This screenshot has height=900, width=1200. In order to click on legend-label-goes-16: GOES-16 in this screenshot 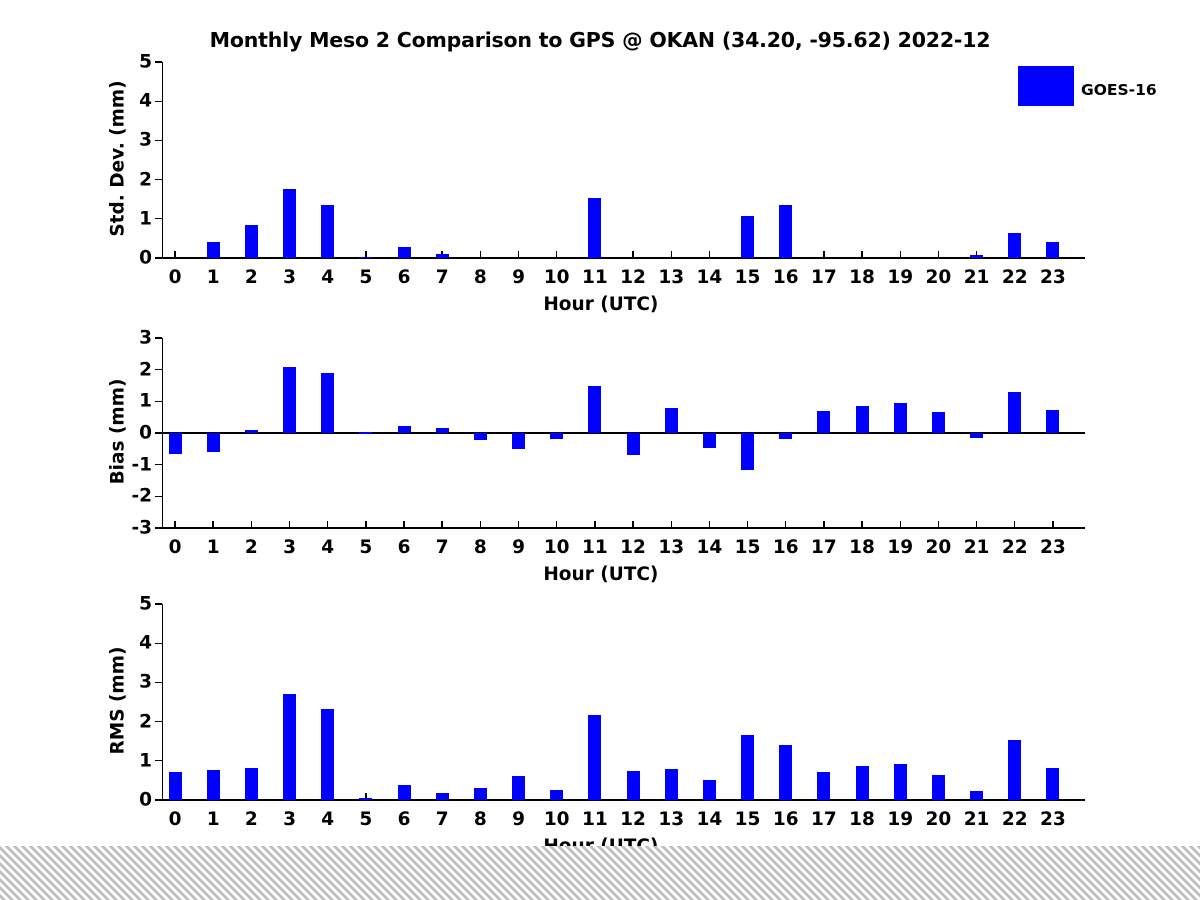, I will do `click(1119, 90)`.